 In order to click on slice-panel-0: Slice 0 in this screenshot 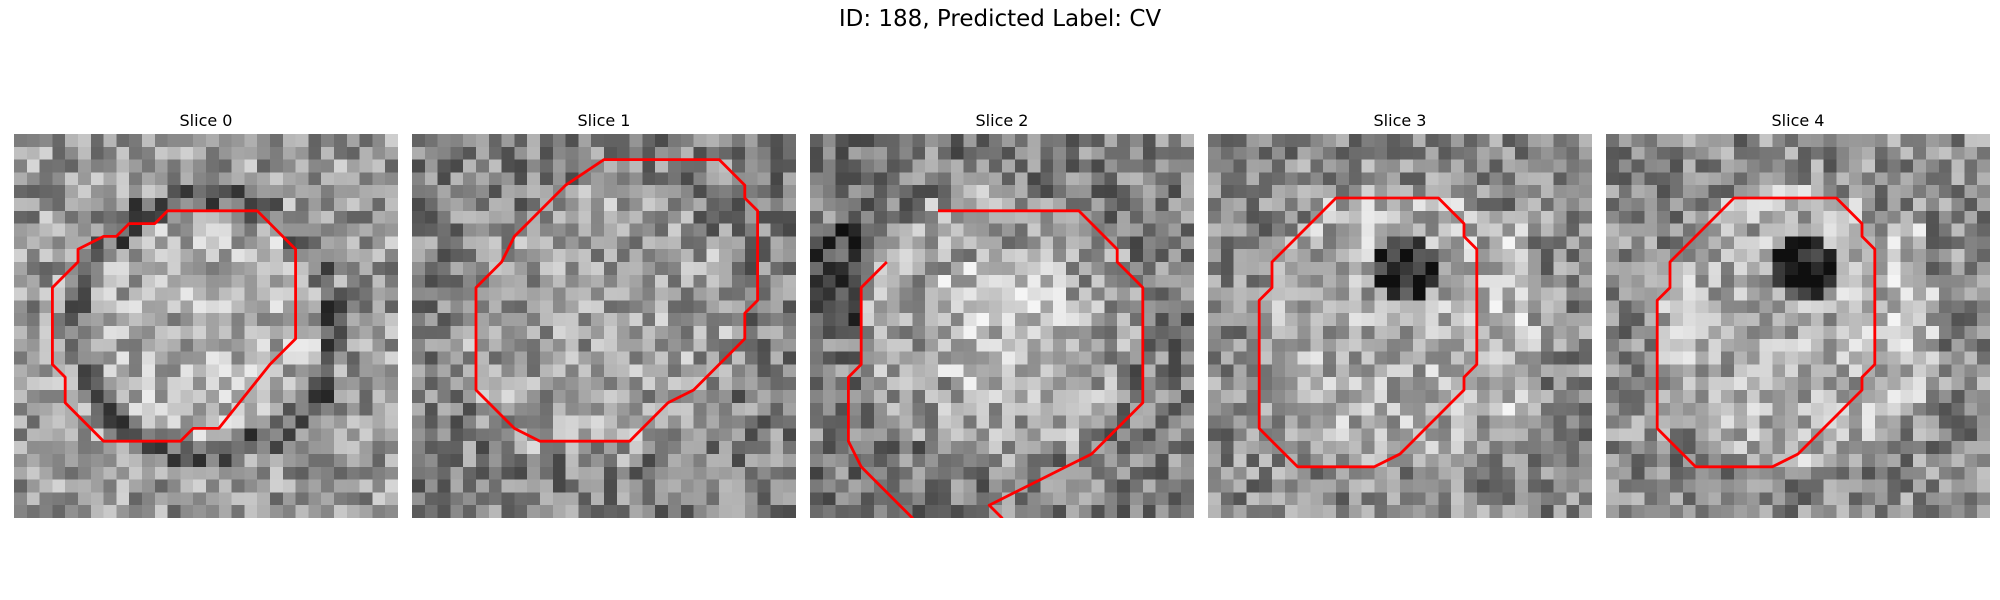, I will do `click(206, 313)`.